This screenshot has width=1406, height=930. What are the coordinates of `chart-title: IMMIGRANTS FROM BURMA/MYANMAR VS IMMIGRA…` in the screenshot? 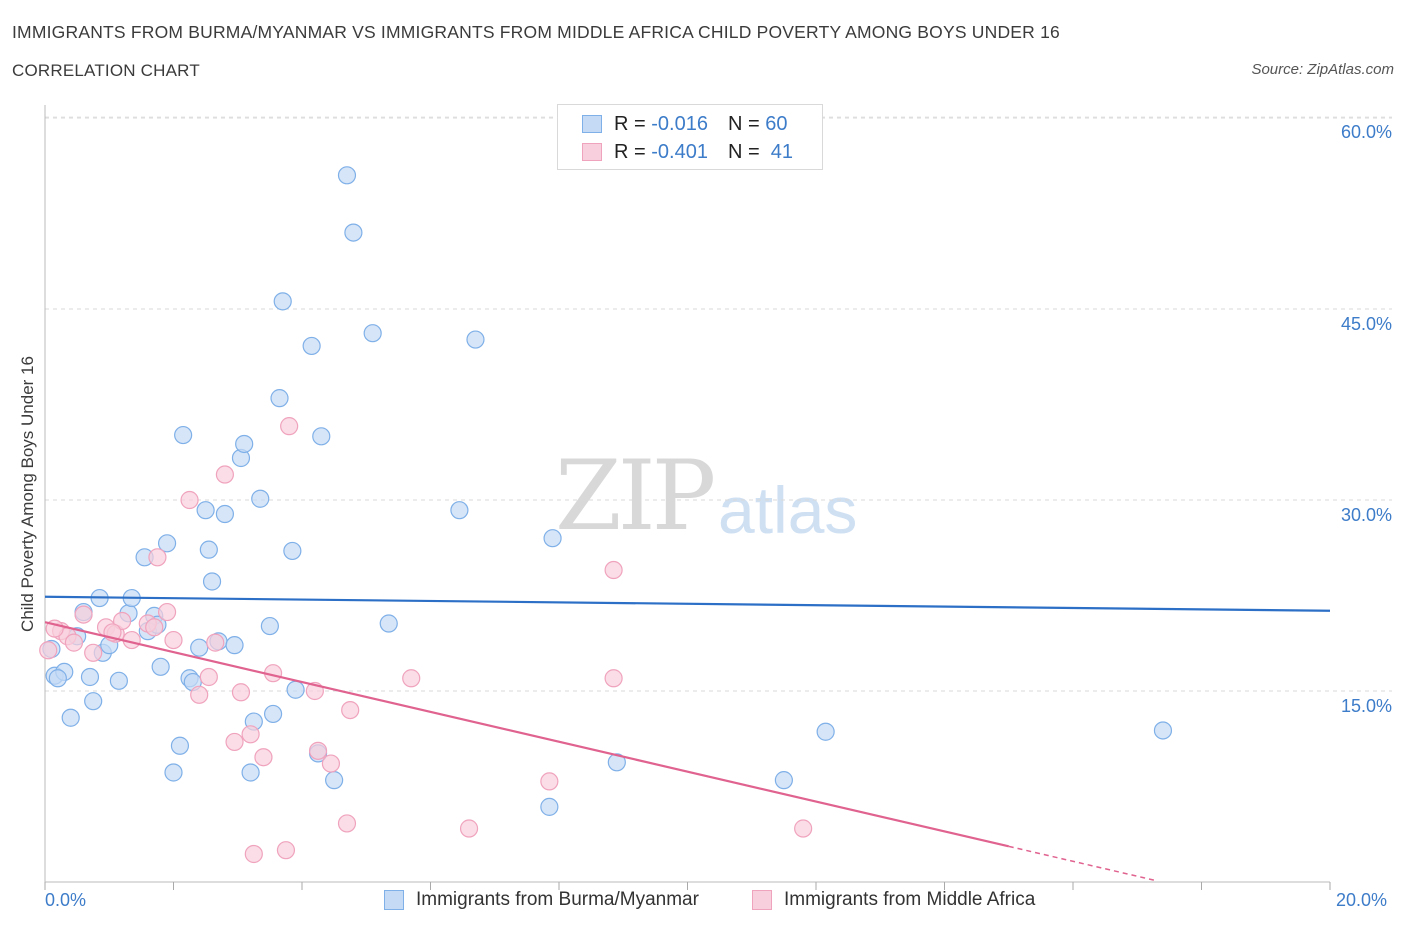 It's located at (536, 32).